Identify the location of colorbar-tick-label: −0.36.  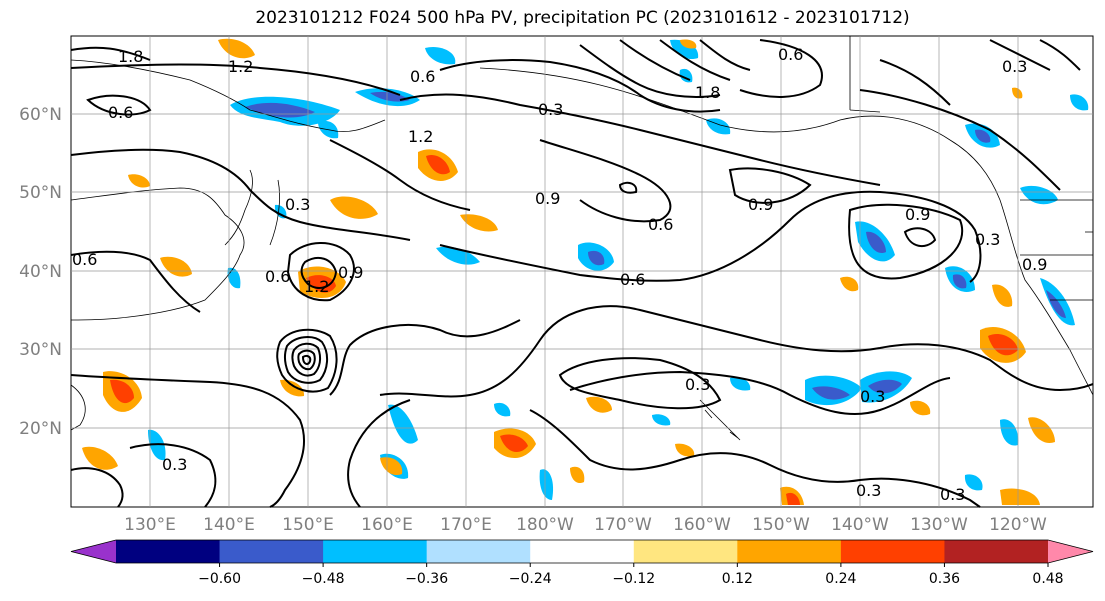
(426, 579).